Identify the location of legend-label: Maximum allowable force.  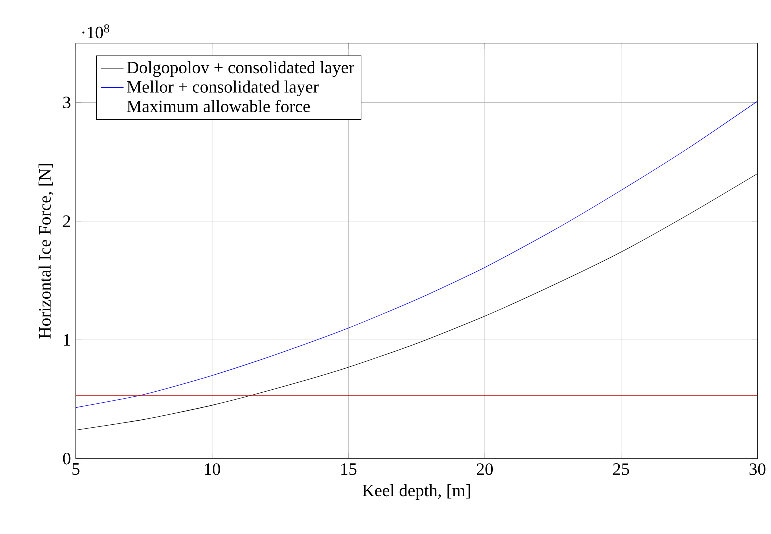
(218, 106).